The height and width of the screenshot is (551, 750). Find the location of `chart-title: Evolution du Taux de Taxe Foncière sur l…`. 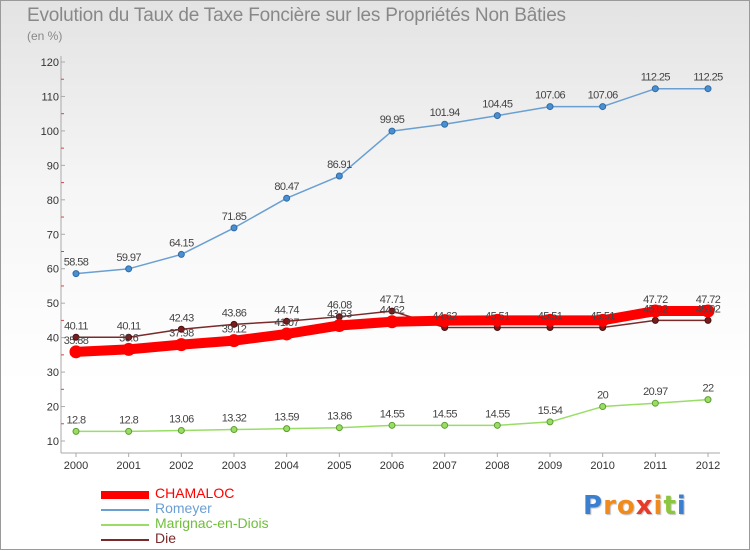

chart-title: Evolution du Taux de Taxe Foncière sur l… is located at coordinates (296, 15).